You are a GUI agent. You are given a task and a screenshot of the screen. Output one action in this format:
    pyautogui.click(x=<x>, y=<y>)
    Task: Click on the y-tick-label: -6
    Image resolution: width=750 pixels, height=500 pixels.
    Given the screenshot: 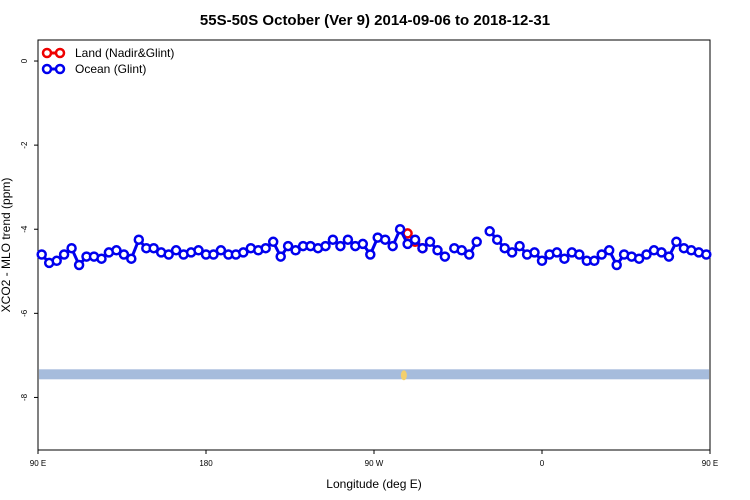 What is the action you would take?
    pyautogui.click(x=24, y=313)
    